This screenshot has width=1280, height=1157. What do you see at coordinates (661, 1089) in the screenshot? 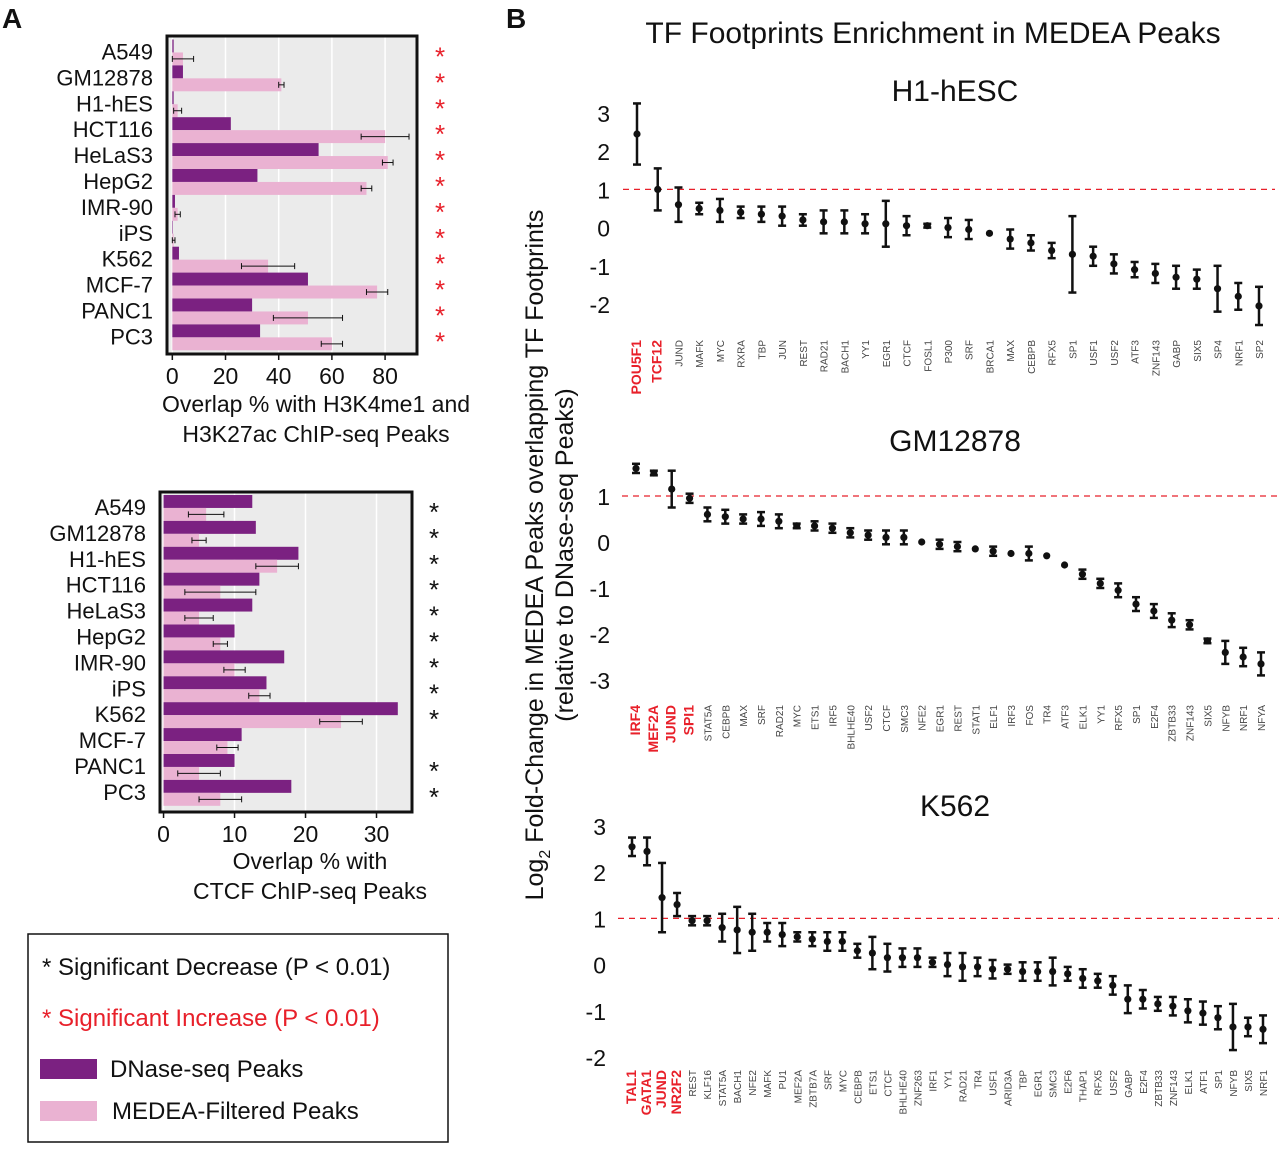
I see `tf-label: JUND` at bounding box center [661, 1089].